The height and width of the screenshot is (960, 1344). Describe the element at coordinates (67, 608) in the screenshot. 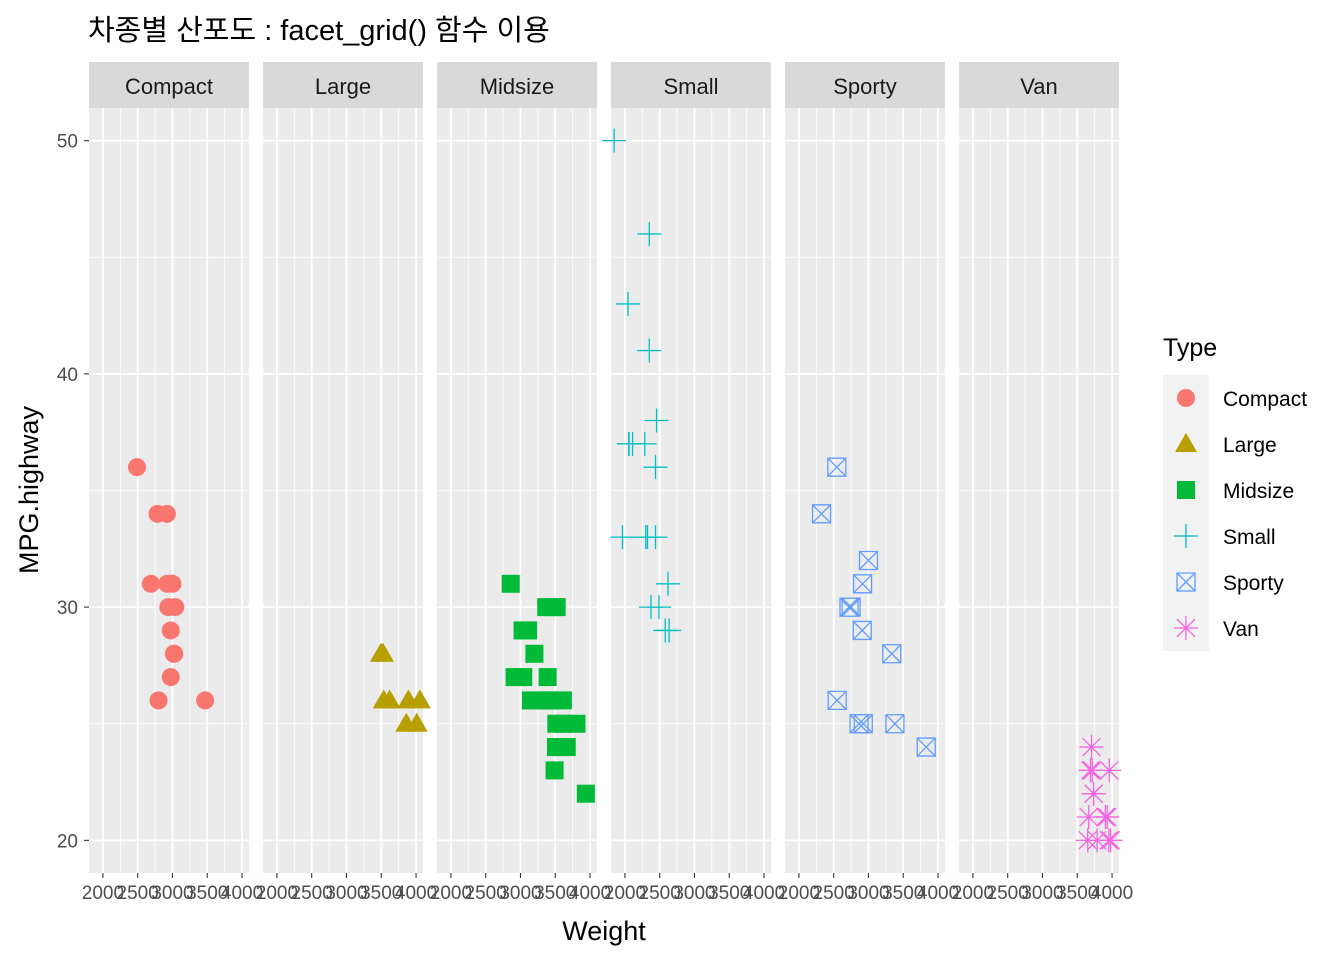

I see `y-tick-label: 30` at that location.